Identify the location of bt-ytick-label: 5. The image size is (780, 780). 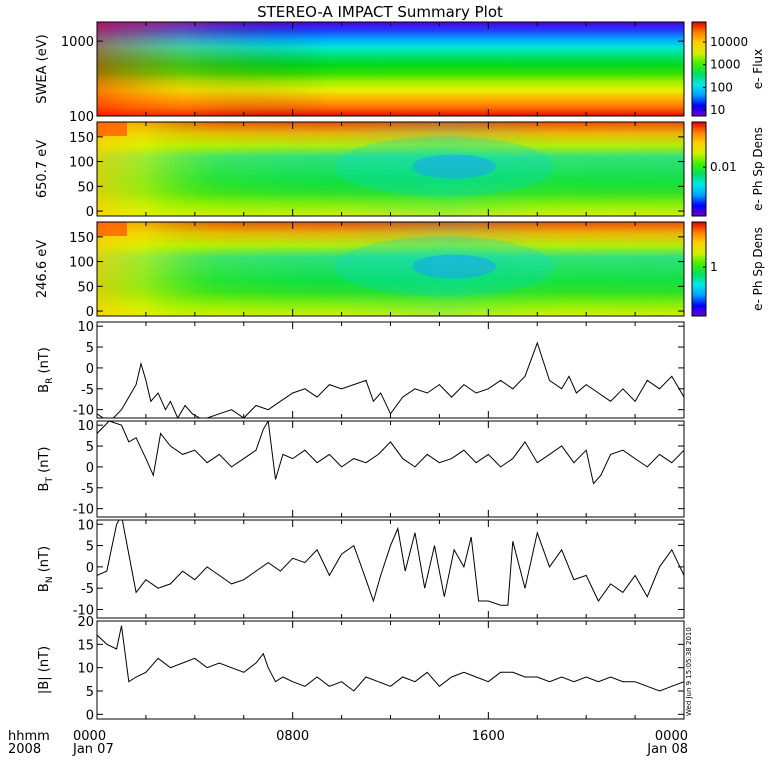
(90, 447).